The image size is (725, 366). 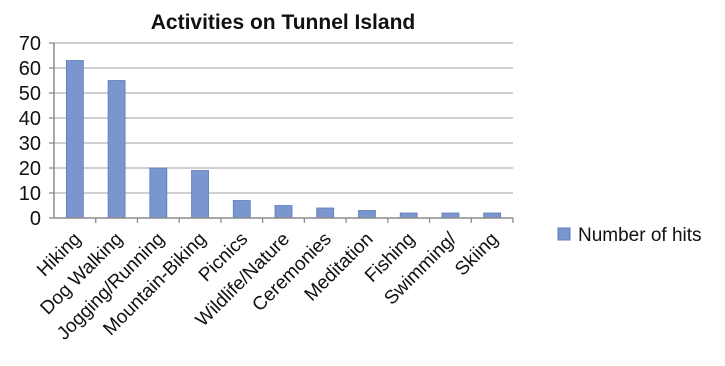 I want to click on y-tick-label: 20, so click(x=30, y=169).